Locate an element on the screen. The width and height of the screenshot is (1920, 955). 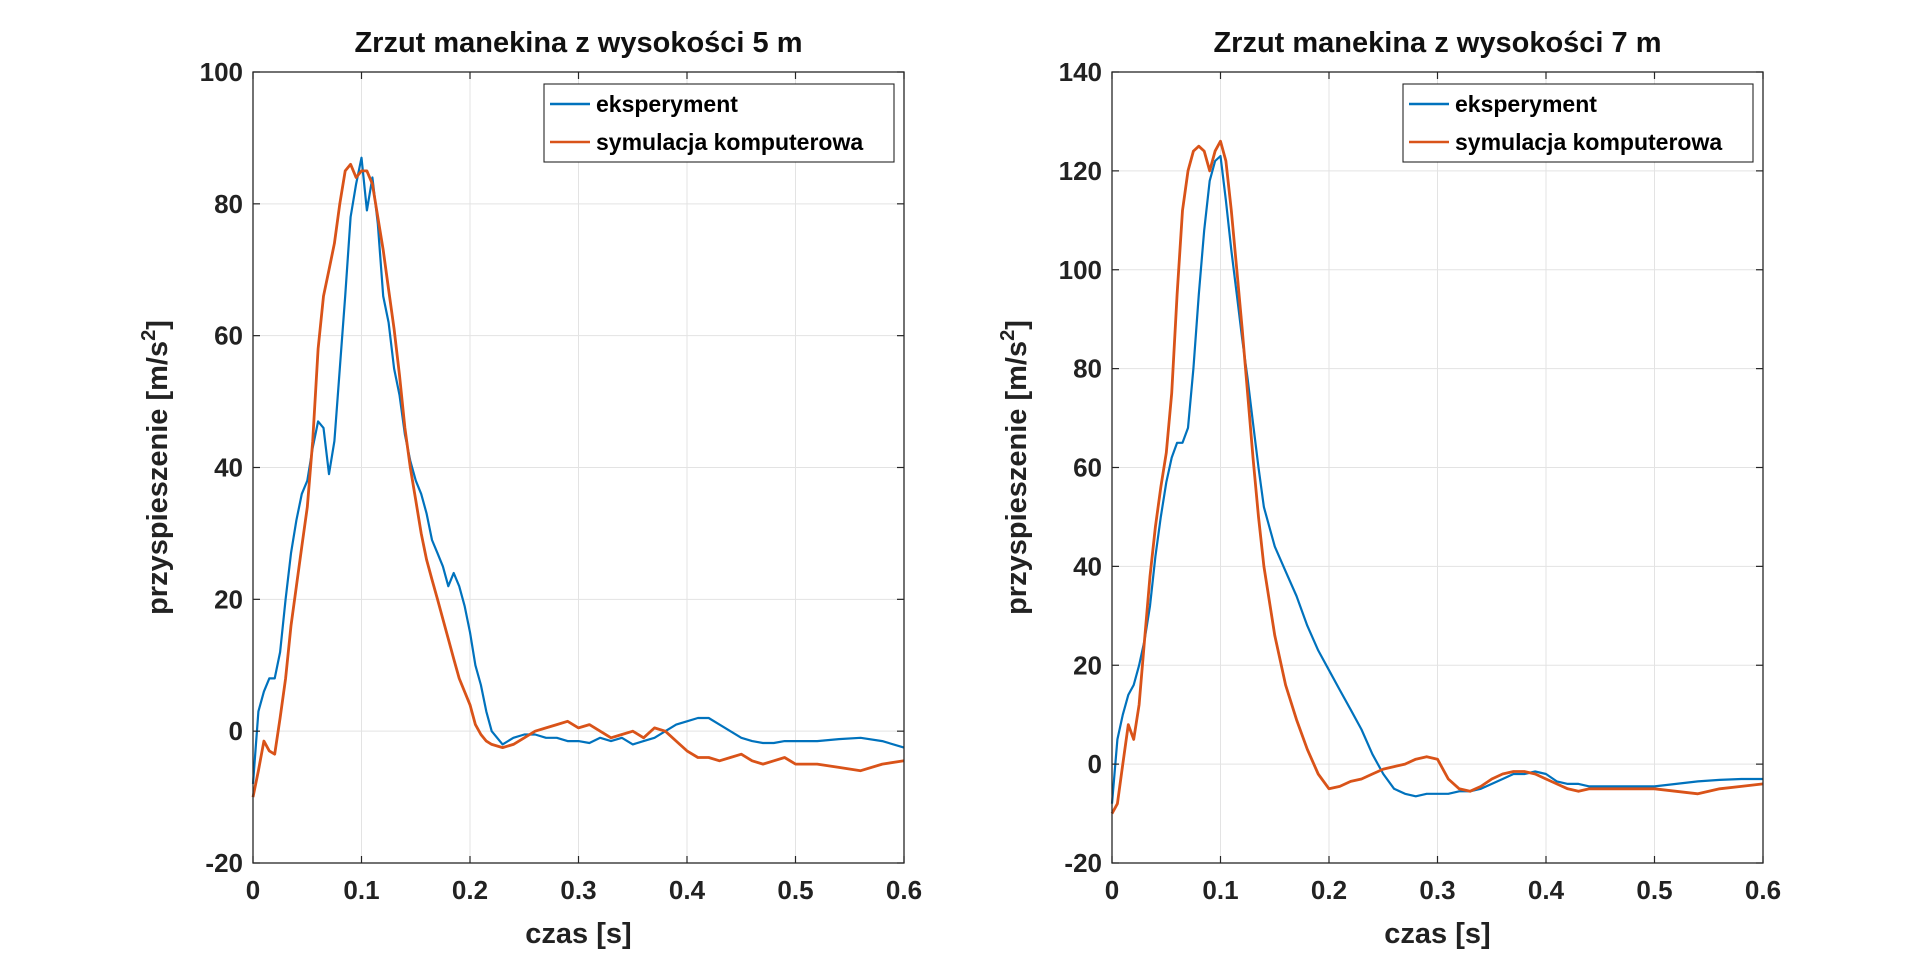
chart-title: Zrzut manekina z wysokości 7 m is located at coordinates (1437, 43).